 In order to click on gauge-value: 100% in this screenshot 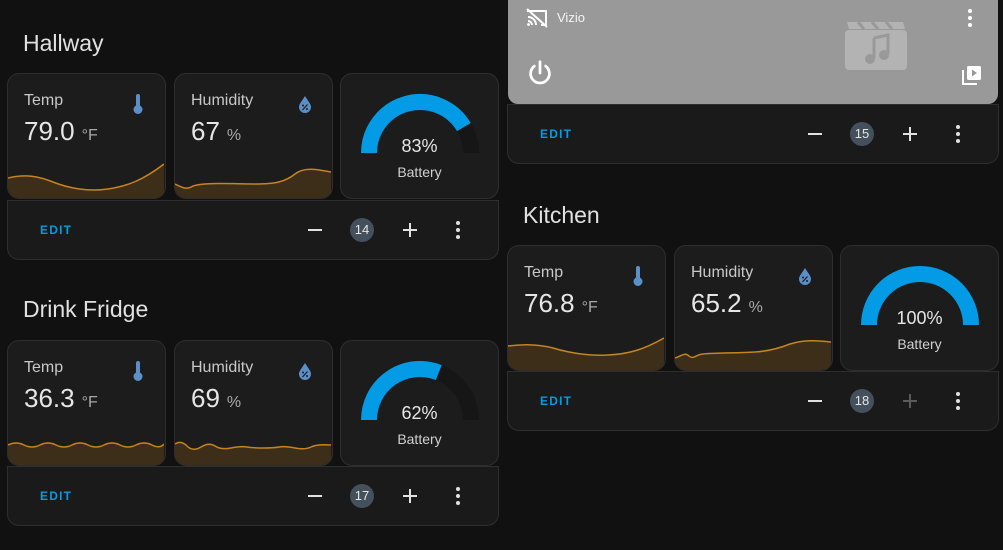, I will do `click(919, 318)`.